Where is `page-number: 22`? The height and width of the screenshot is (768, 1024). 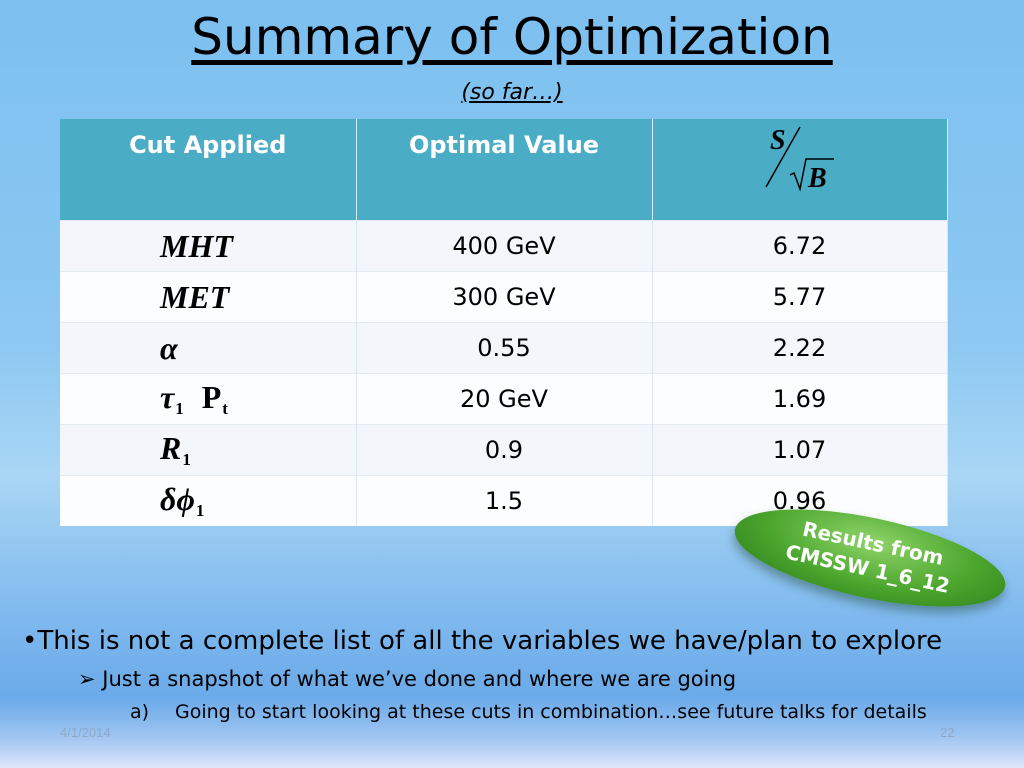 page-number: 22 is located at coordinates (947, 732).